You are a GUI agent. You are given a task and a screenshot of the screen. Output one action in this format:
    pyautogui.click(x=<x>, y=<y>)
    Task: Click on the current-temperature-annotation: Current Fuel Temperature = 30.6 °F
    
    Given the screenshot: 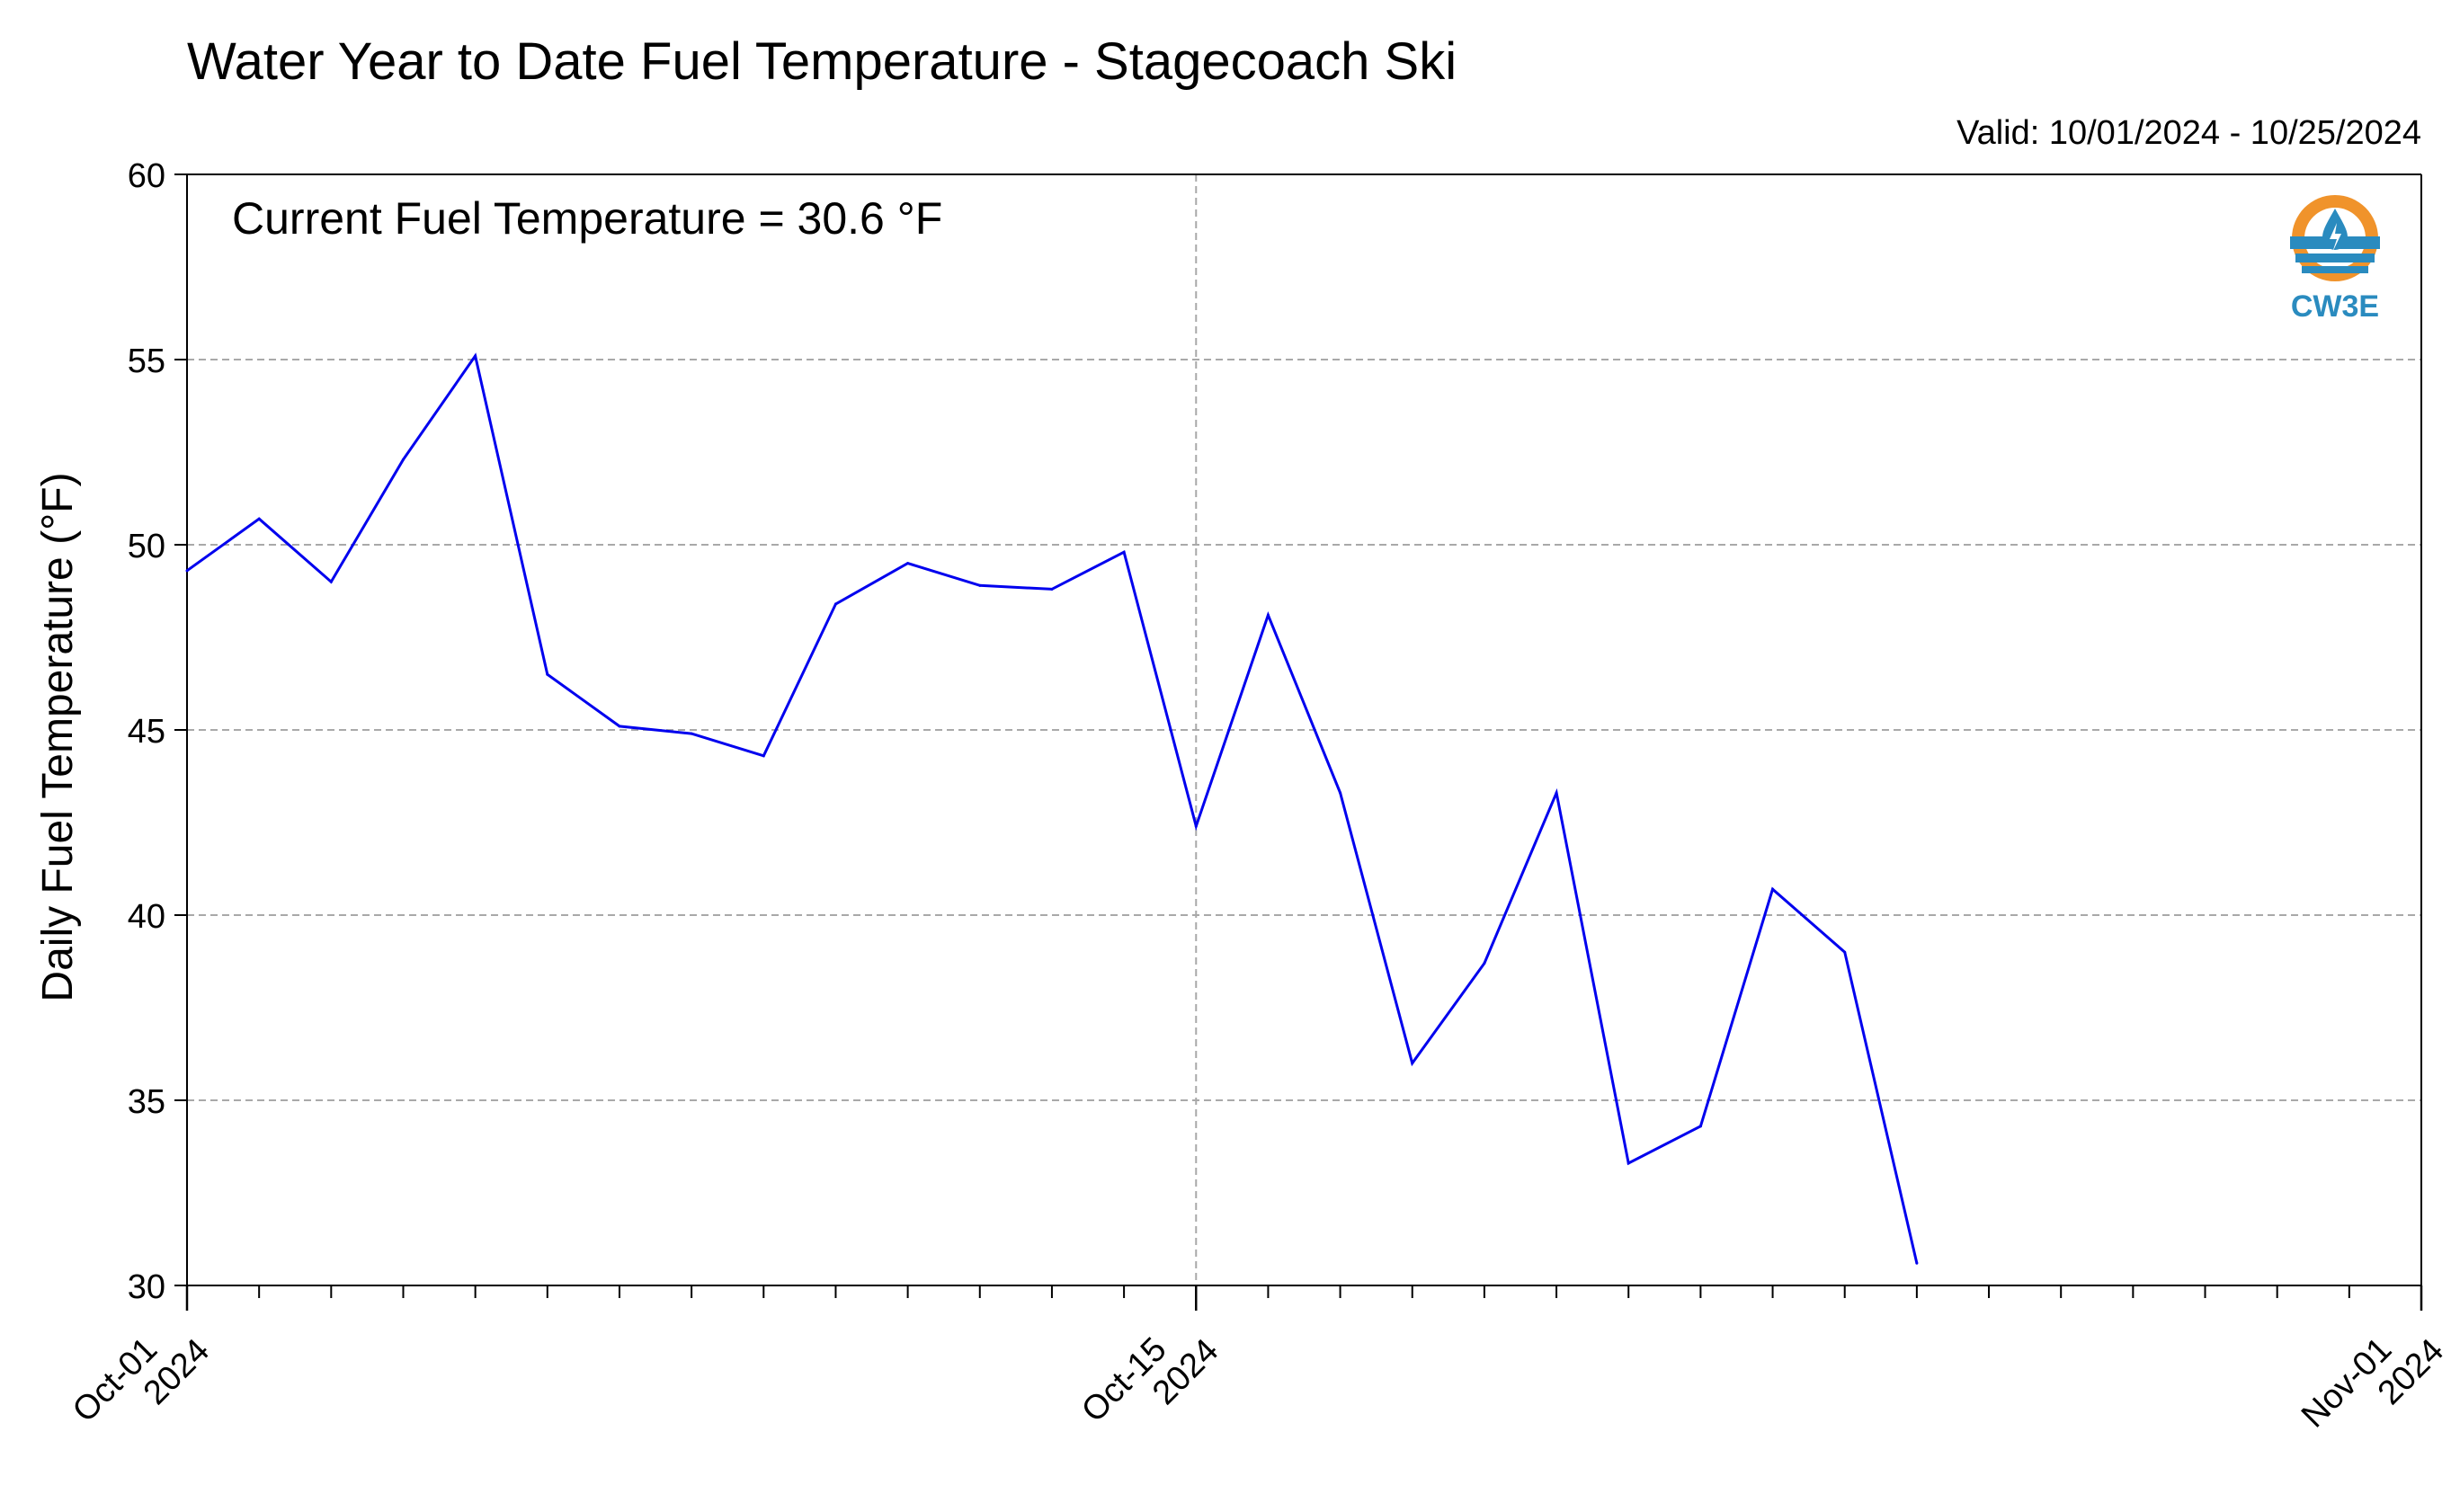 What is the action you would take?
    pyautogui.click(x=587, y=218)
    